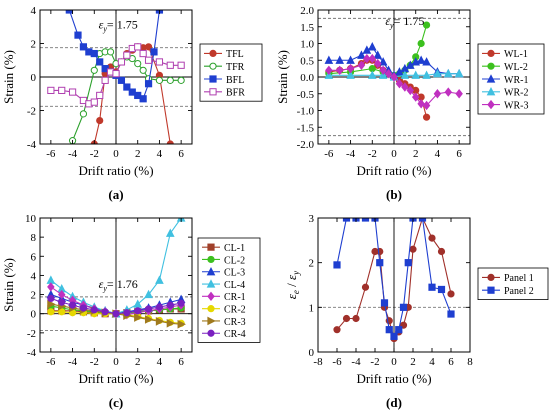 This screenshot has width=550, height=418. What do you see at coordinates (516, 80) in the screenshot?
I see `legend-entry: WR-1` at bounding box center [516, 80].